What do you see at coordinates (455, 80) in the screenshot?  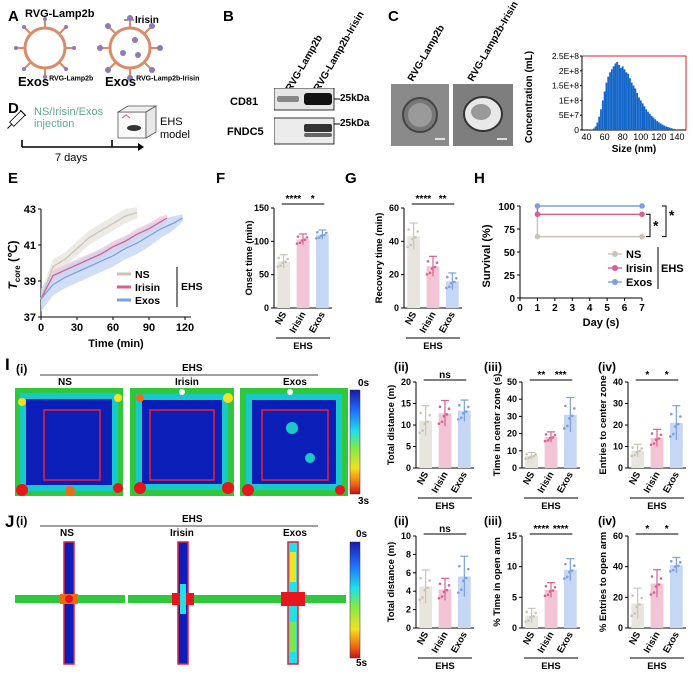 I see `panel-c-tem: RVG-Lamp2b RVG-Lamp2b-Irisin` at bounding box center [455, 80].